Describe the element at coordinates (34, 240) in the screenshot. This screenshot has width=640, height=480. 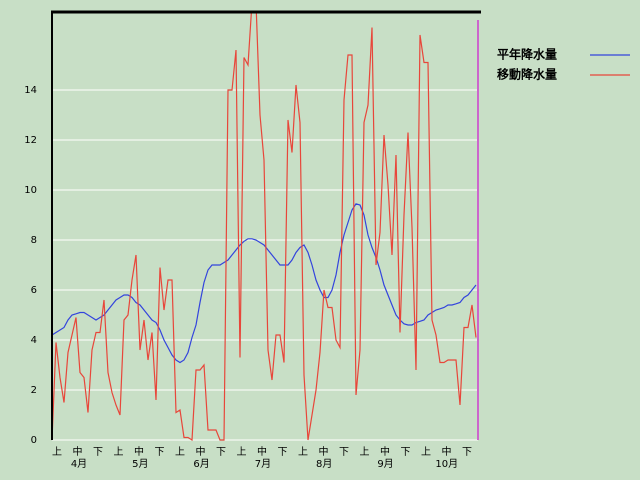
I see `y-tick-label: 8` at that location.